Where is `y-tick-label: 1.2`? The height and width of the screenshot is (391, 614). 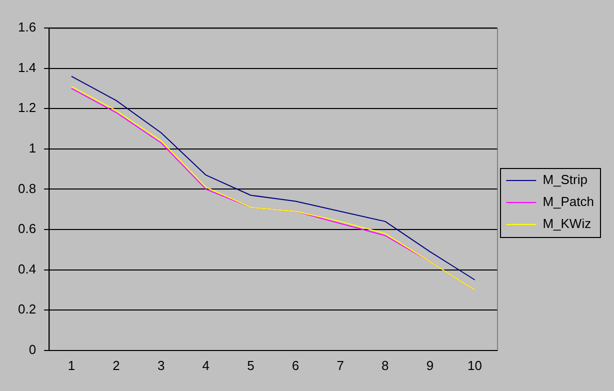
y-tick-label: 1.2 is located at coordinates (27, 108).